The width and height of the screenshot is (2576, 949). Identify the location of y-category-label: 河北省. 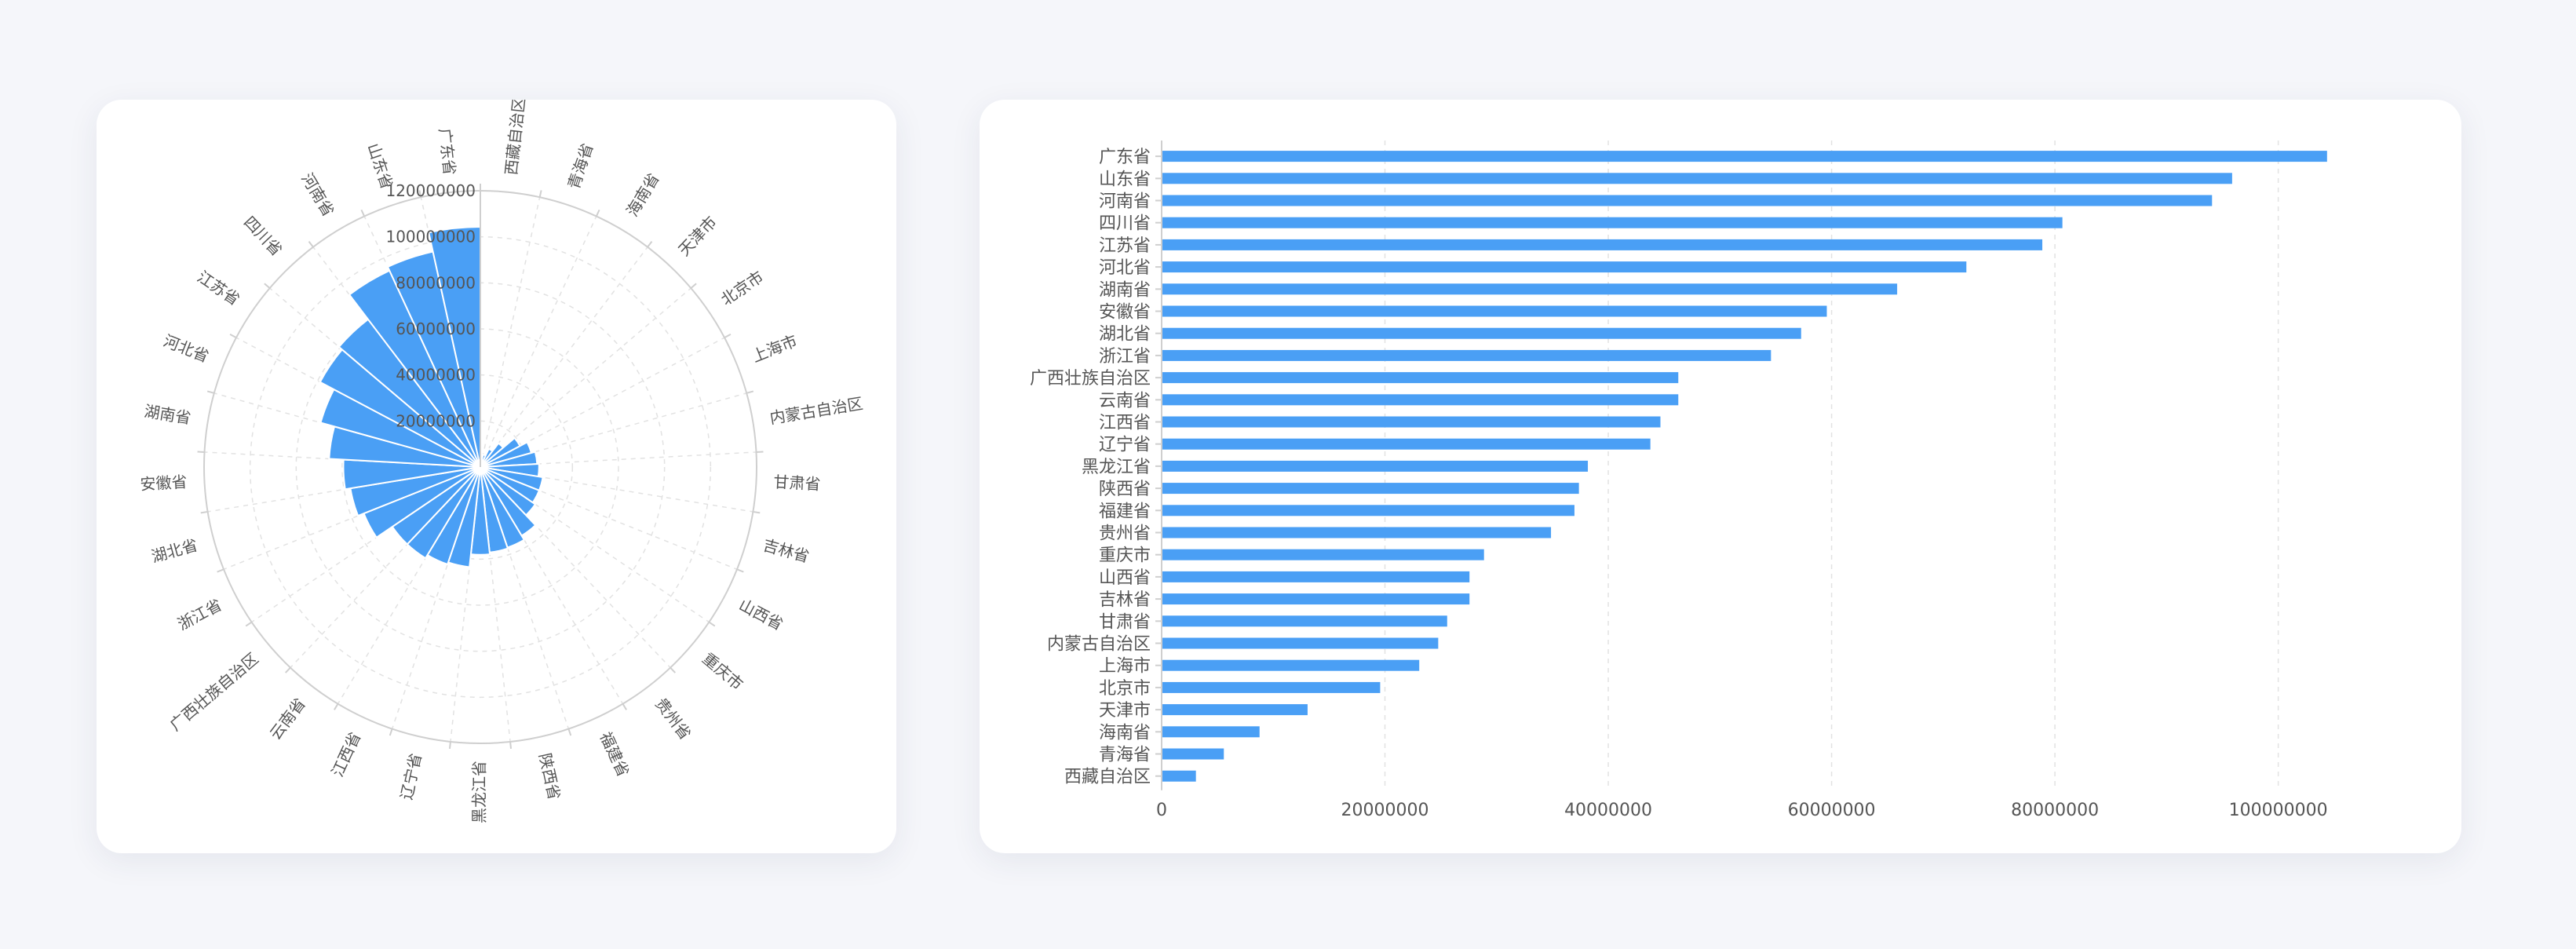
(1125, 268).